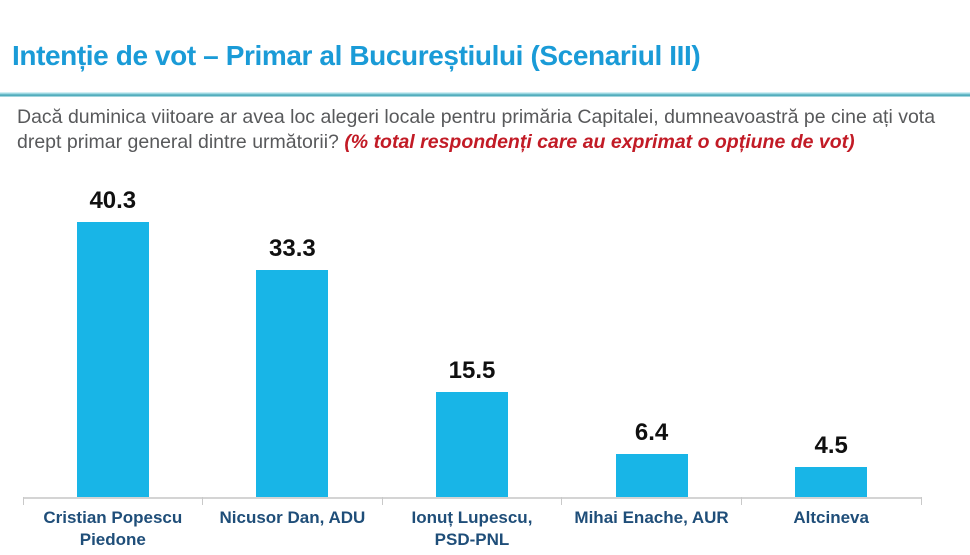  I want to click on bar-column: 33.3, so click(293, 339).